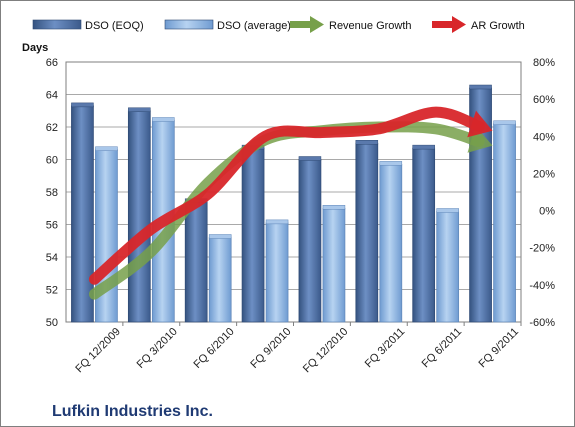 The image size is (575, 427). I want to click on y-left-tick-3: 56, so click(52, 226).